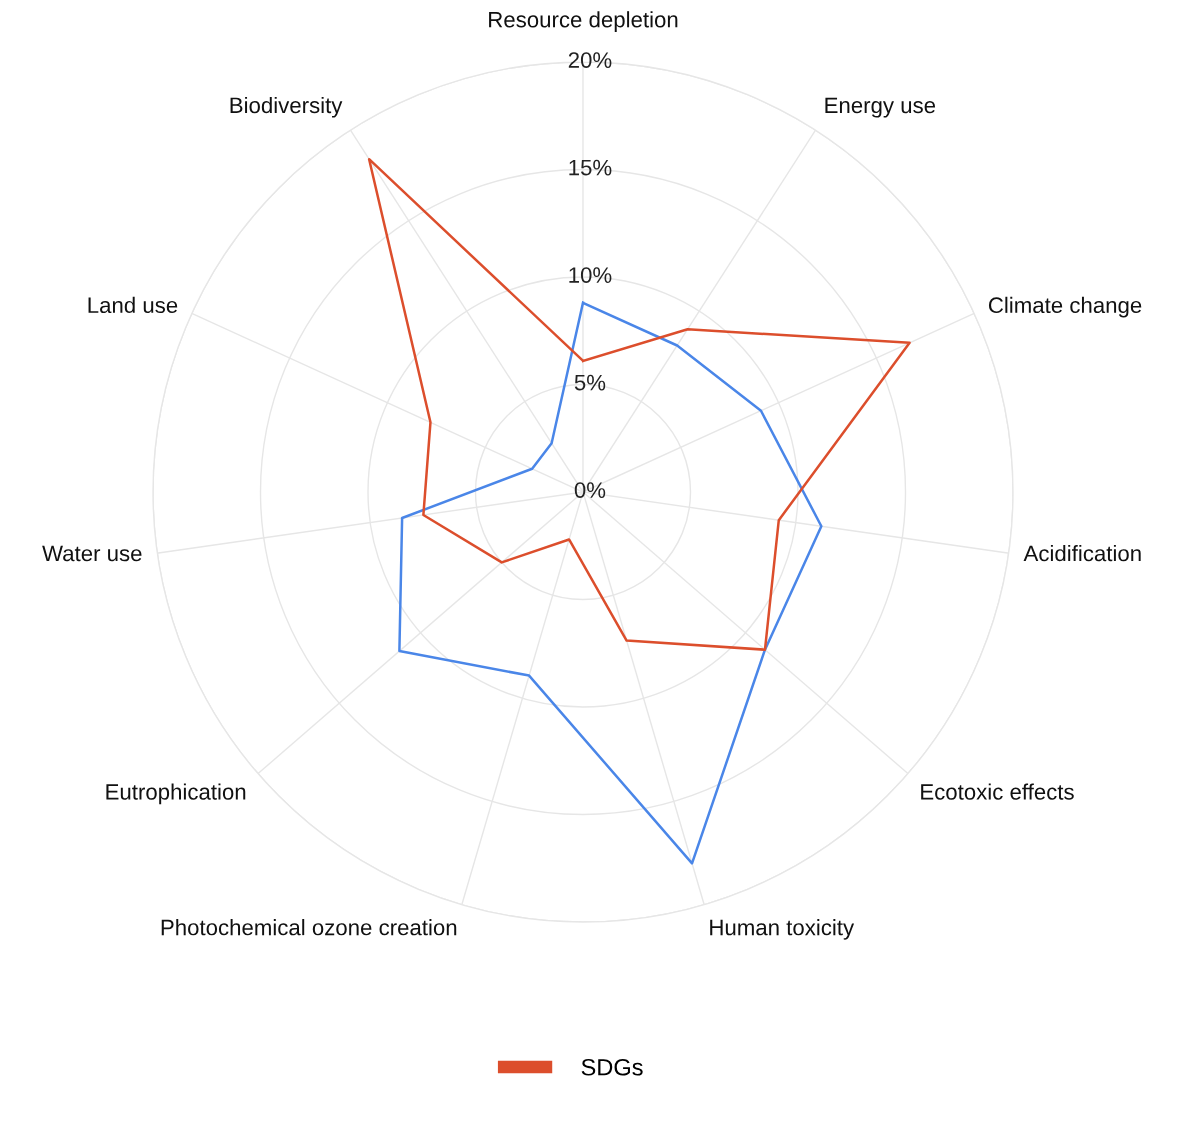 This screenshot has width=1189, height=1124. I want to click on y-tick-label: 5%, so click(590, 382).